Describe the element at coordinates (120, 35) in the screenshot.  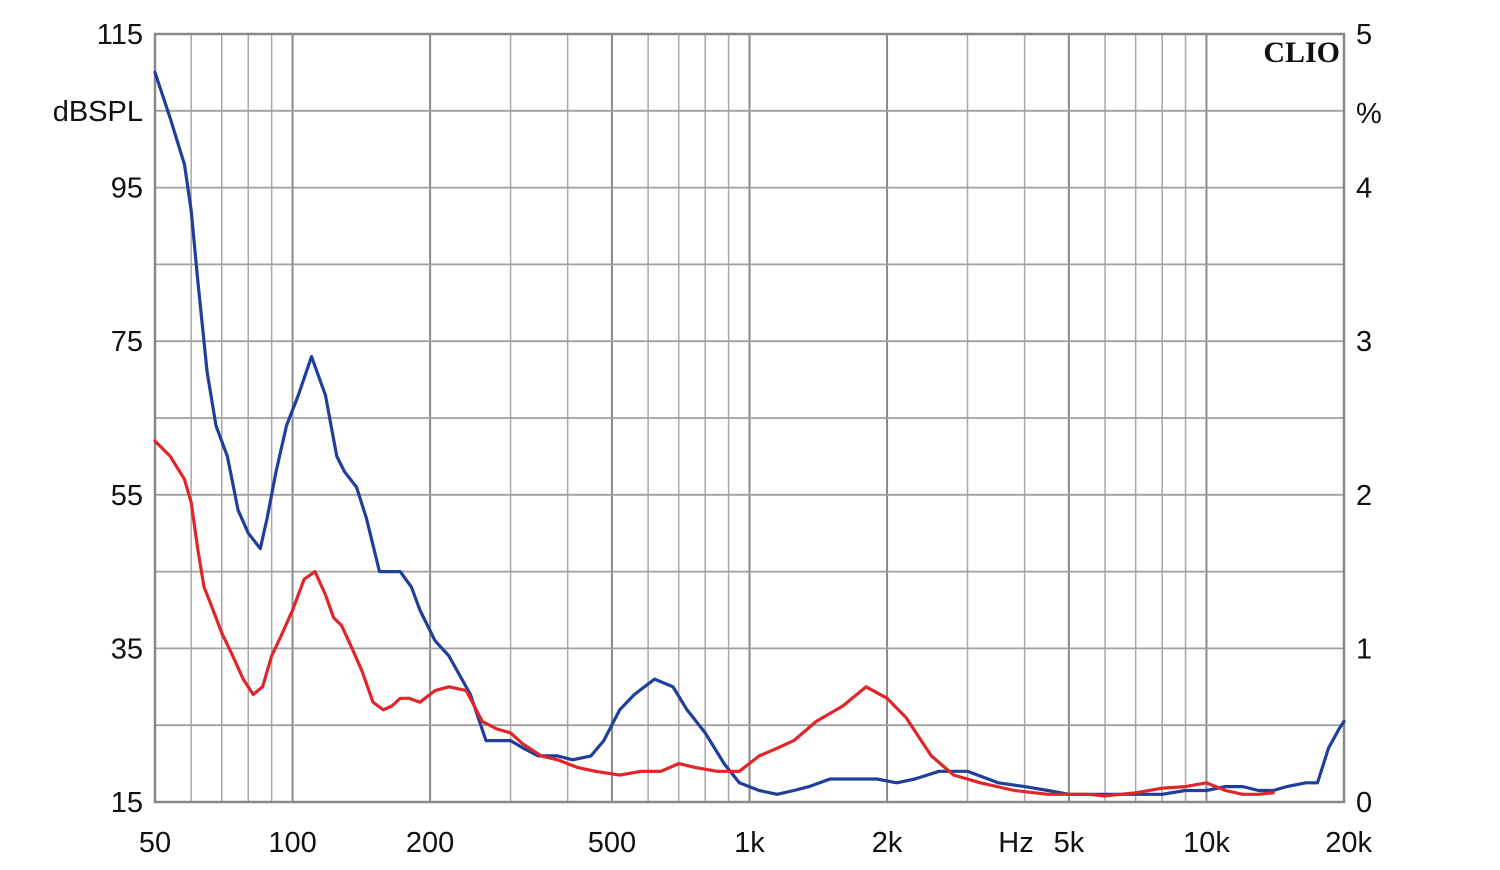
I see `y-tick-label-left: 115` at that location.